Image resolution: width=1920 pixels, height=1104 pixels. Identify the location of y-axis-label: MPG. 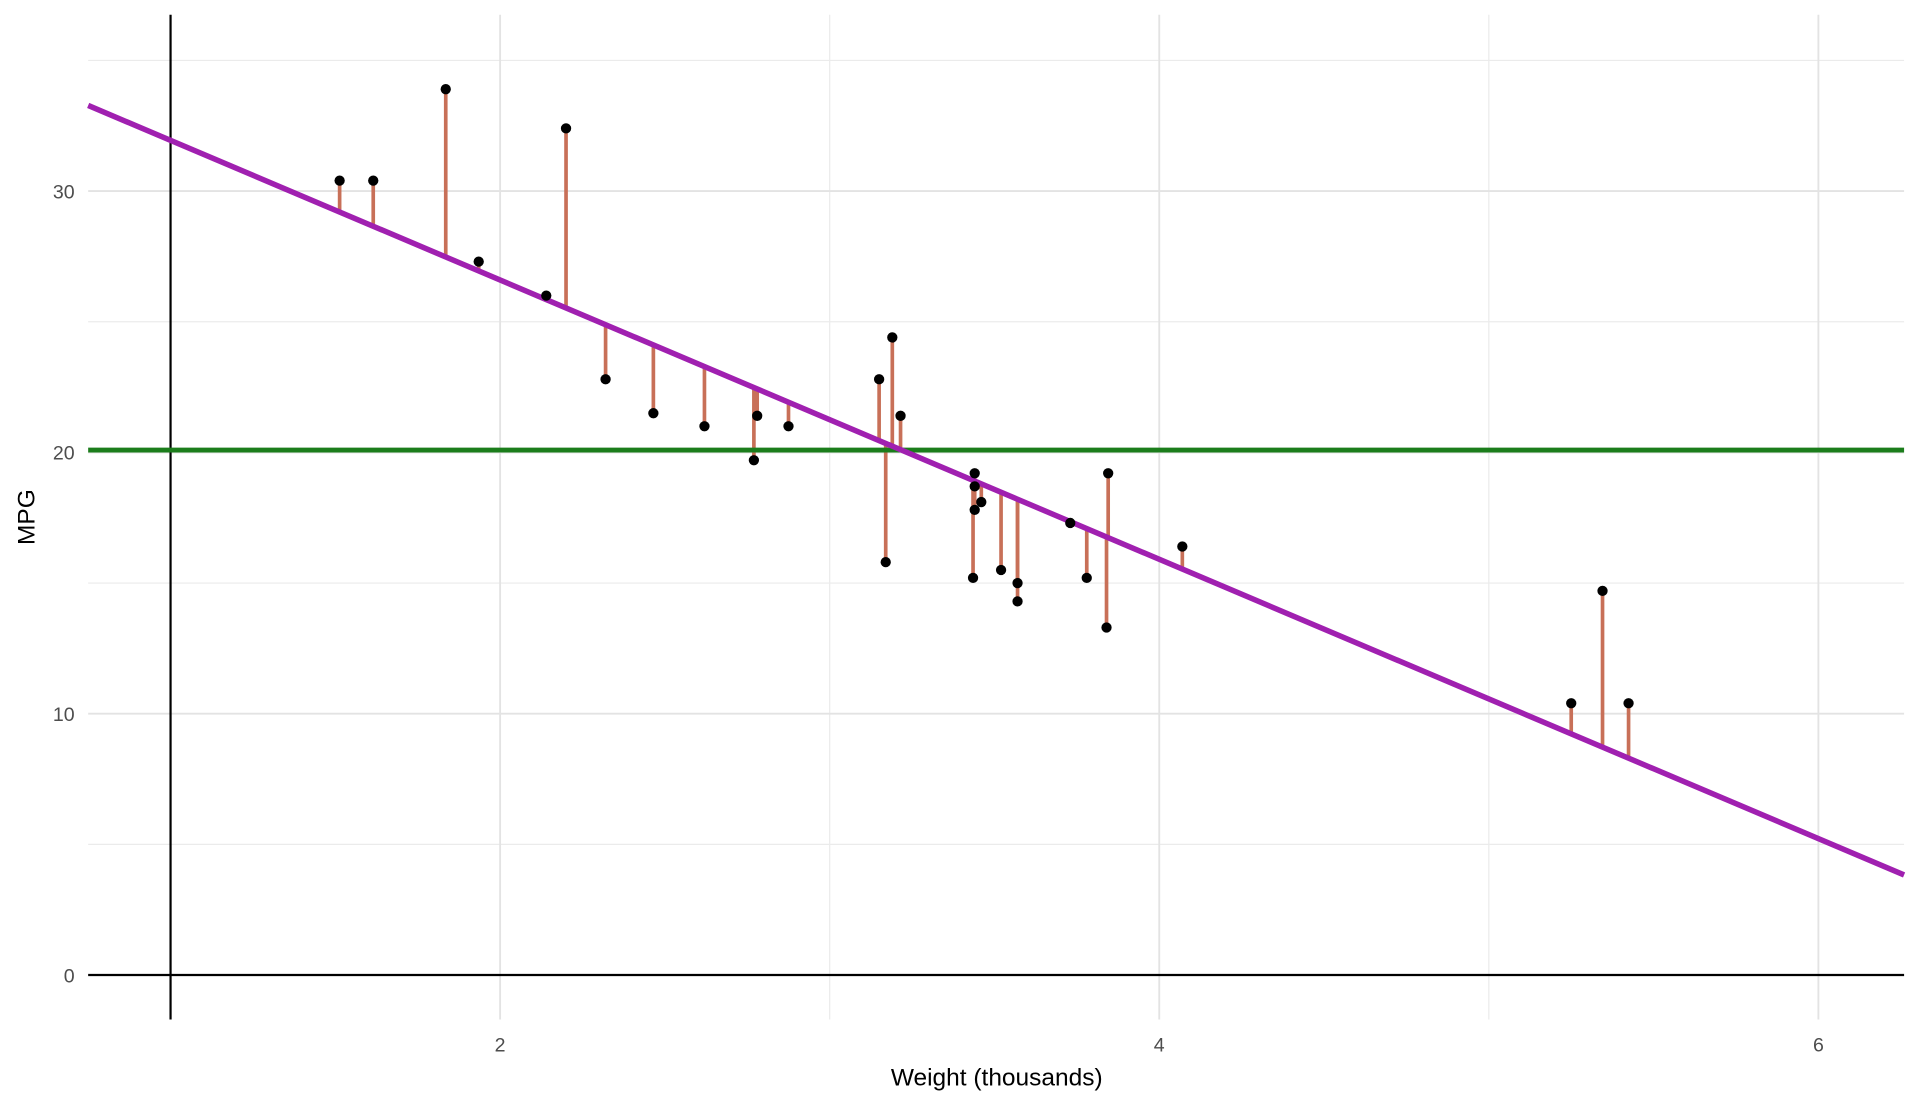
(26, 517).